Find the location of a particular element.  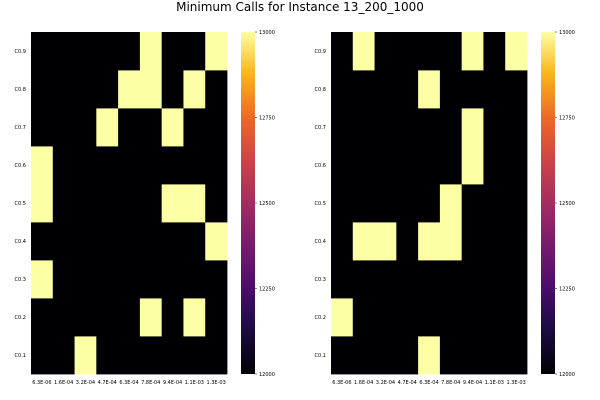

y-tick-label: C0.5 is located at coordinates (320, 204).